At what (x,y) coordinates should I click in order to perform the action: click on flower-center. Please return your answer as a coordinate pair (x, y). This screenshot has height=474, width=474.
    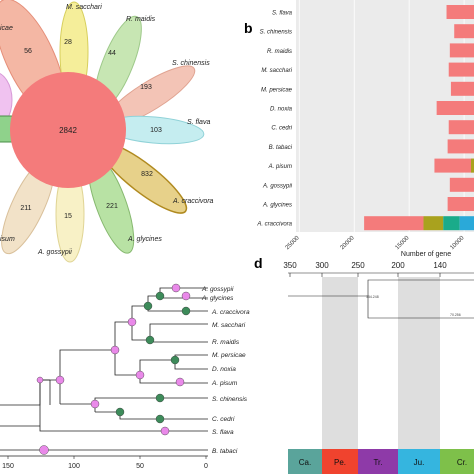
    Looking at the image, I should click on (68, 130).